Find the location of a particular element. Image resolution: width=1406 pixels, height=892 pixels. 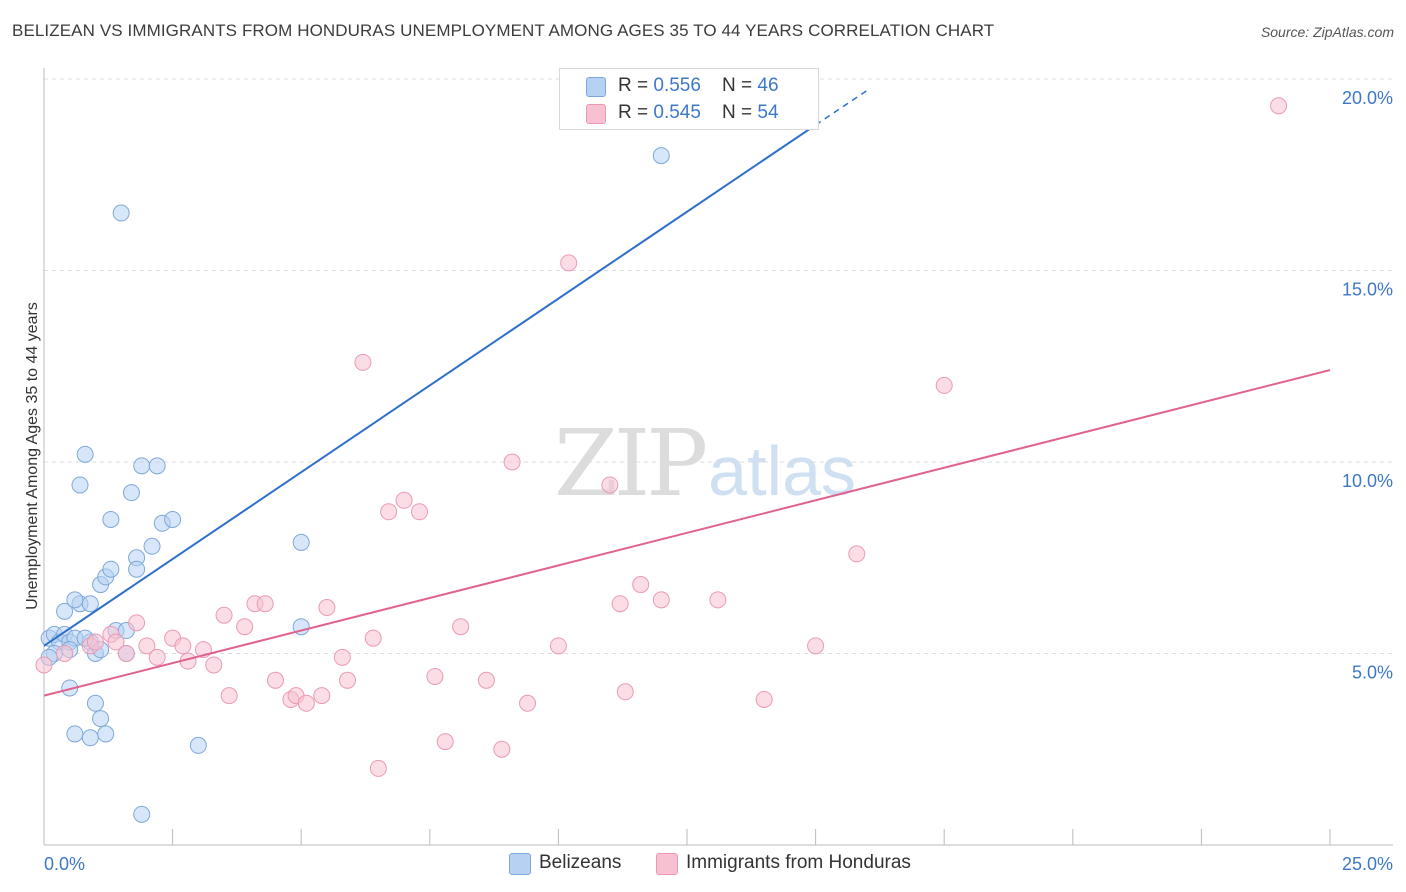

watermark: ZIPatlas is located at coordinates (705, 463).